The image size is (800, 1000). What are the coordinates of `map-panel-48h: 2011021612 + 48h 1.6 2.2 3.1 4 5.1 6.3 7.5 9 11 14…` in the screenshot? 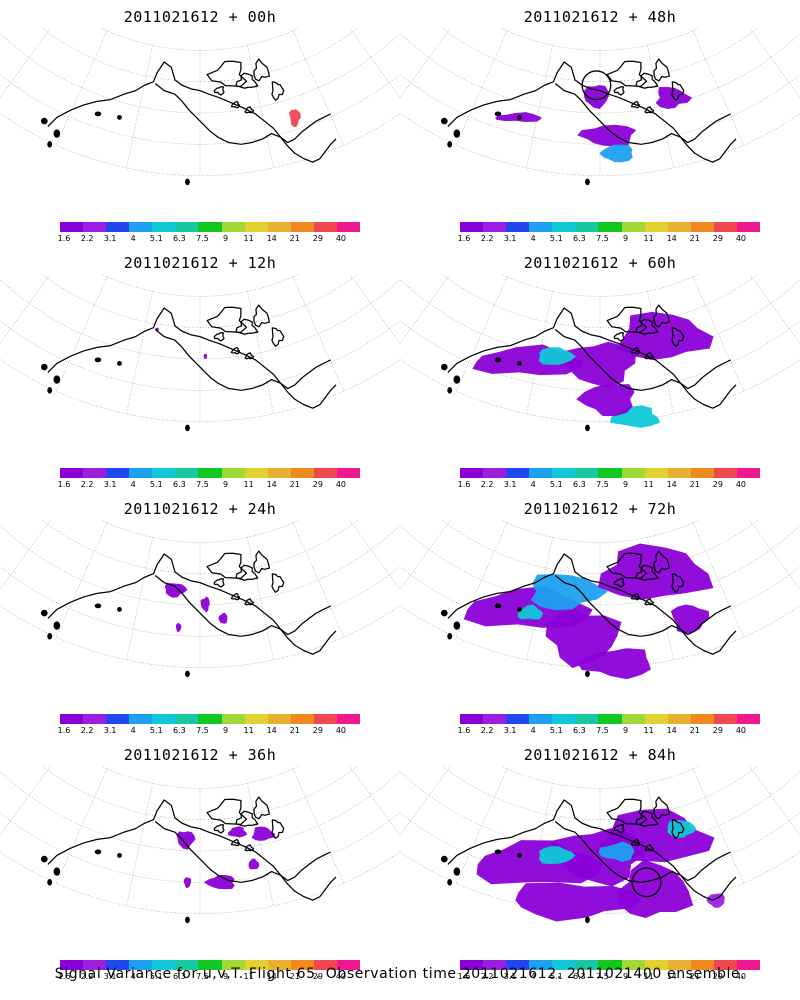 It's located at (600, 123).